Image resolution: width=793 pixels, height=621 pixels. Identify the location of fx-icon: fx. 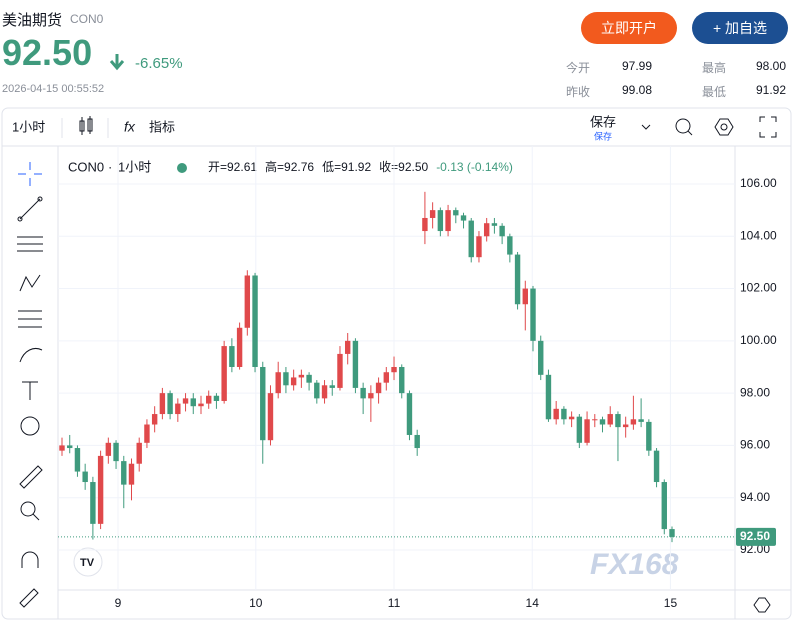
(130, 127).